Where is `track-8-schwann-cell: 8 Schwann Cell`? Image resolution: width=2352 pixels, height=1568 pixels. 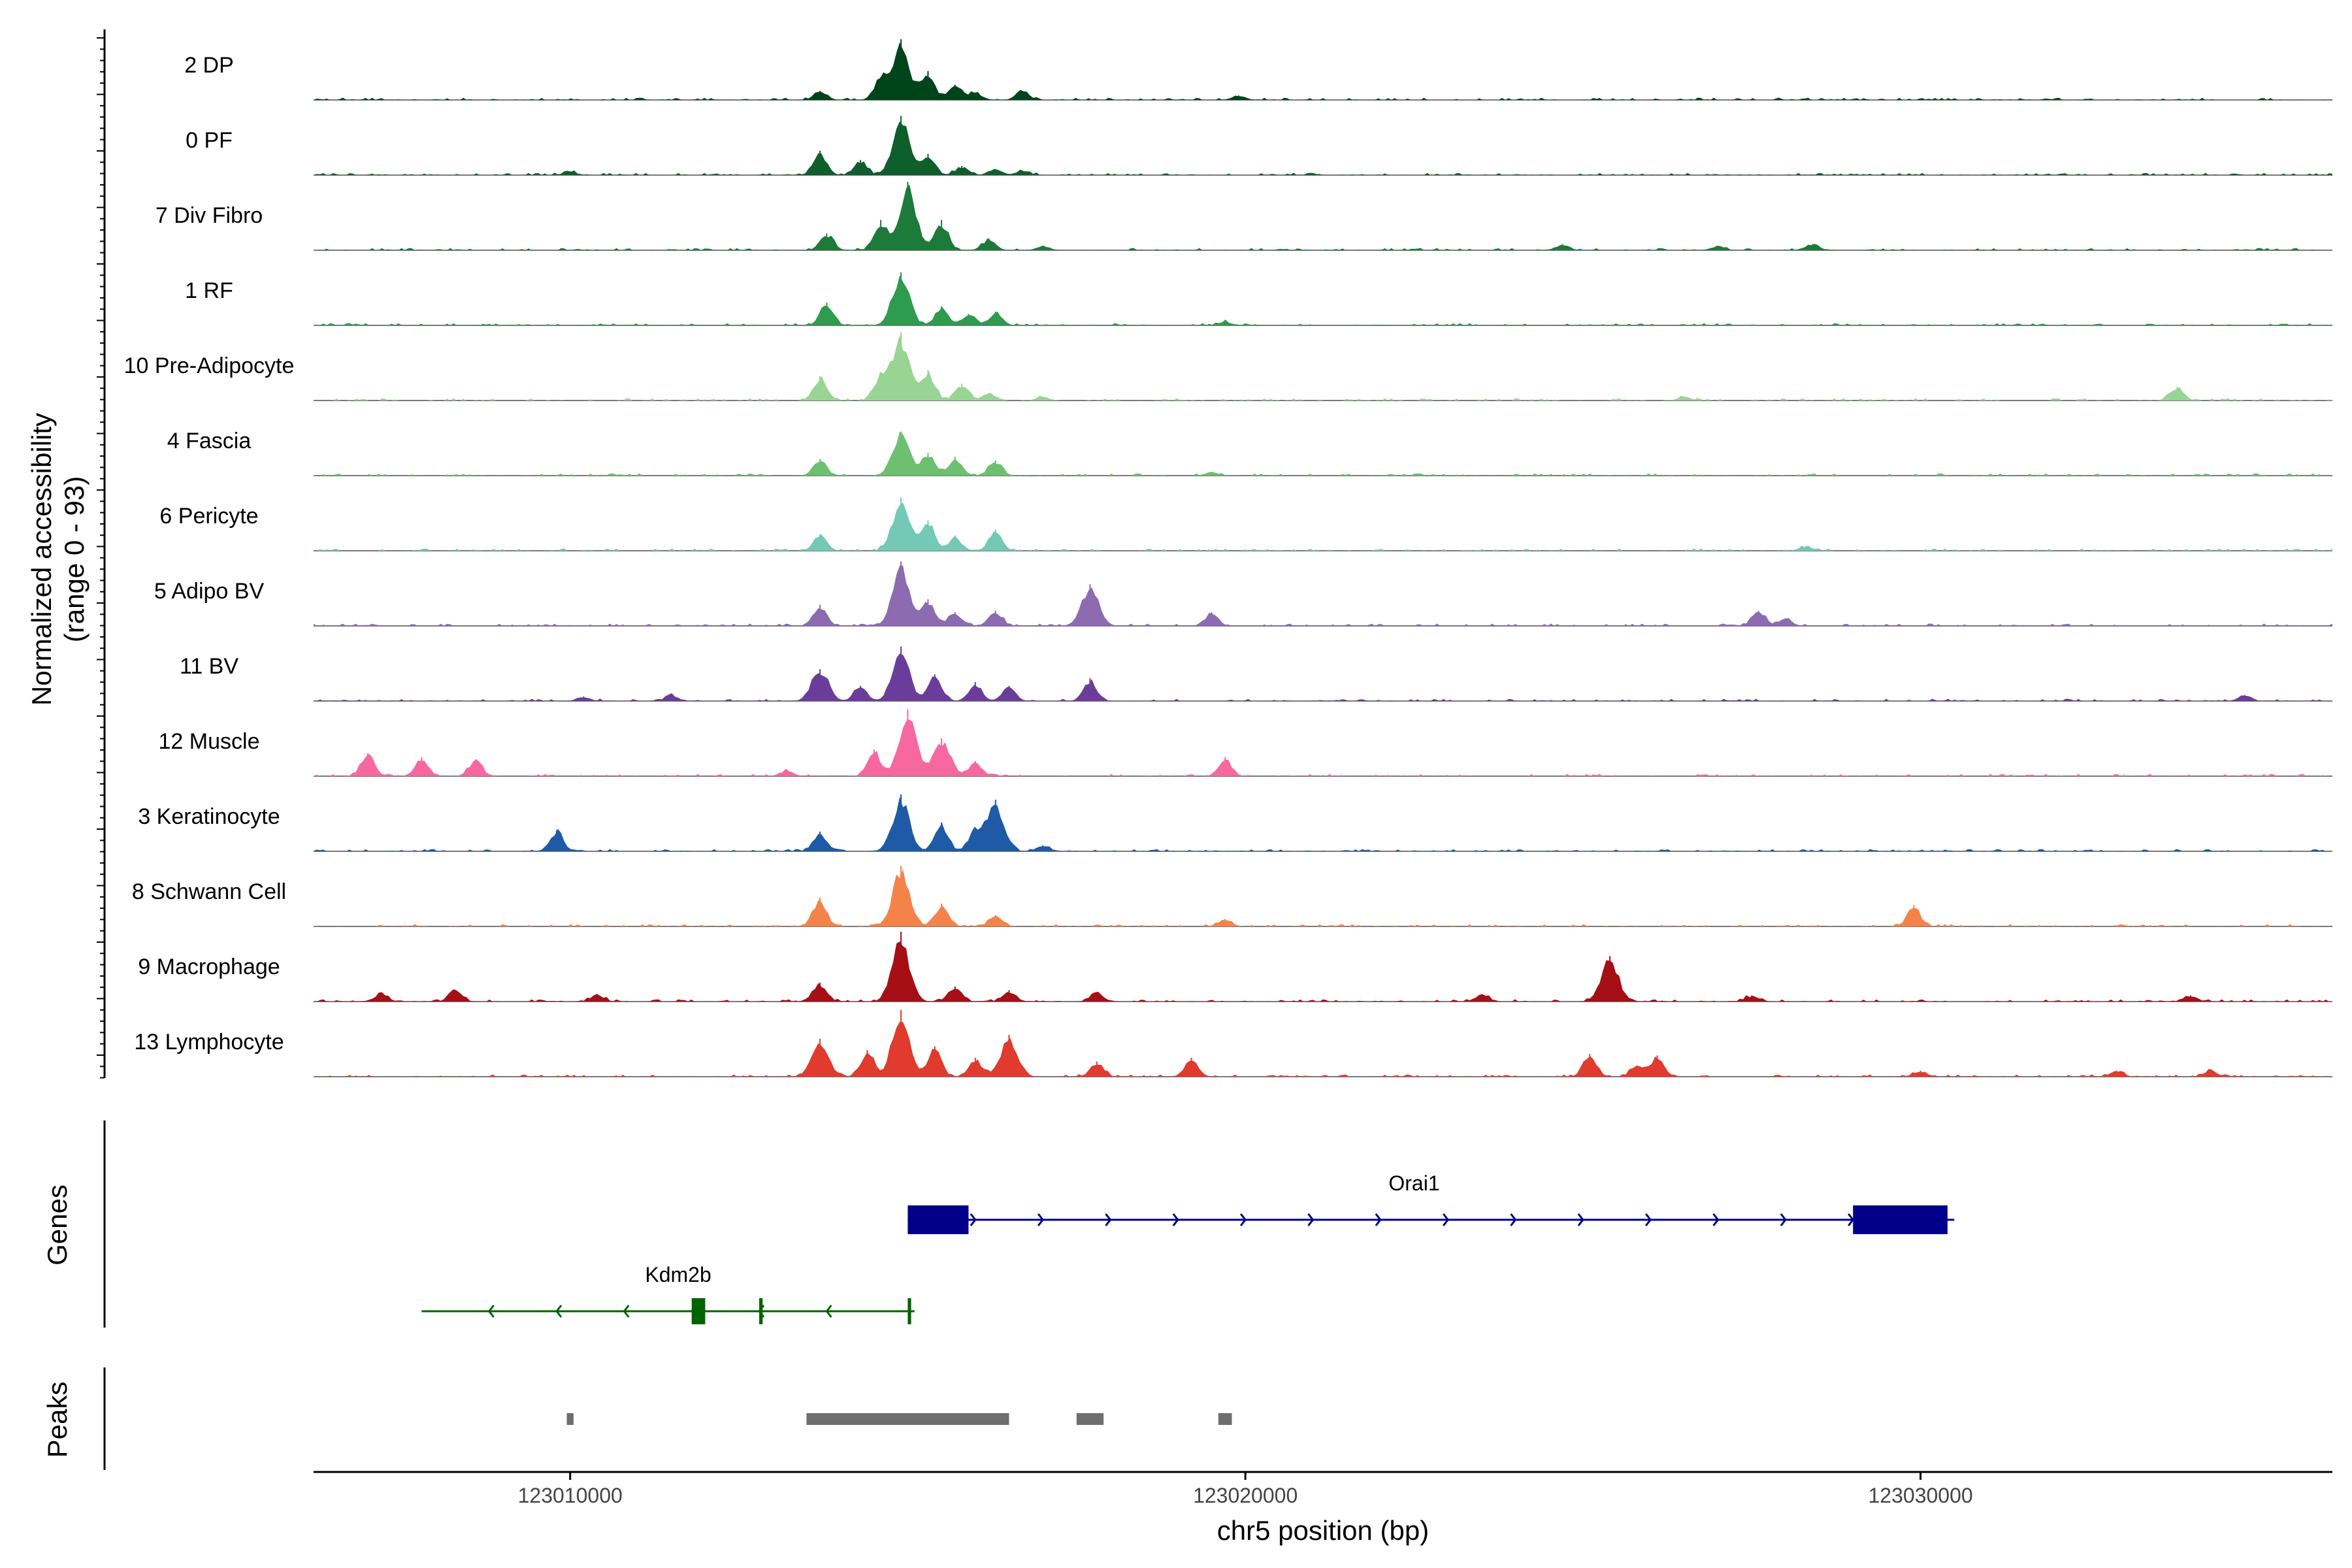
track-8-schwann-cell: 8 Schwann Cell is located at coordinates (1232, 896).